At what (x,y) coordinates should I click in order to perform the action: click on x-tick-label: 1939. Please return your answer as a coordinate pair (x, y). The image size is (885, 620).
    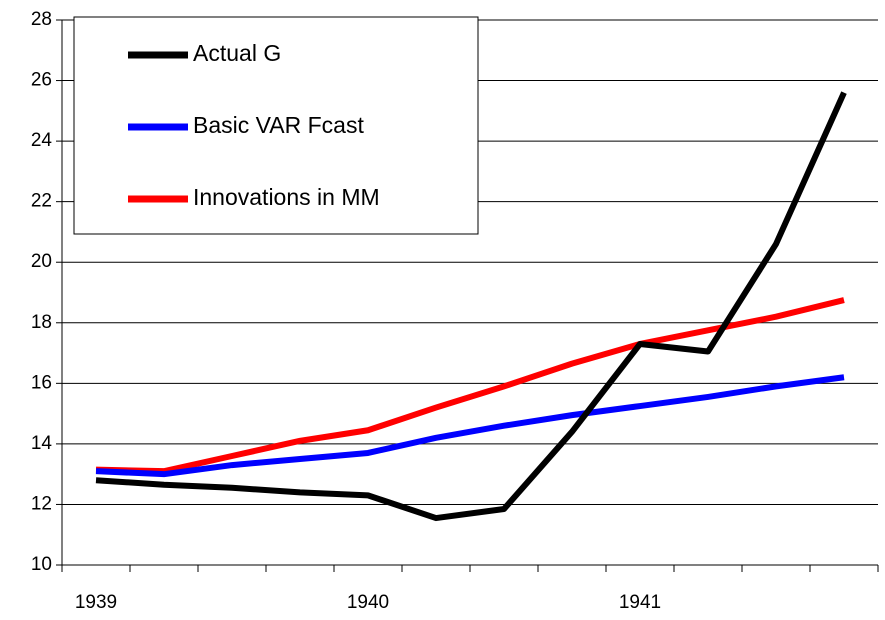
    Looking at the image, I should click on (96, 602).